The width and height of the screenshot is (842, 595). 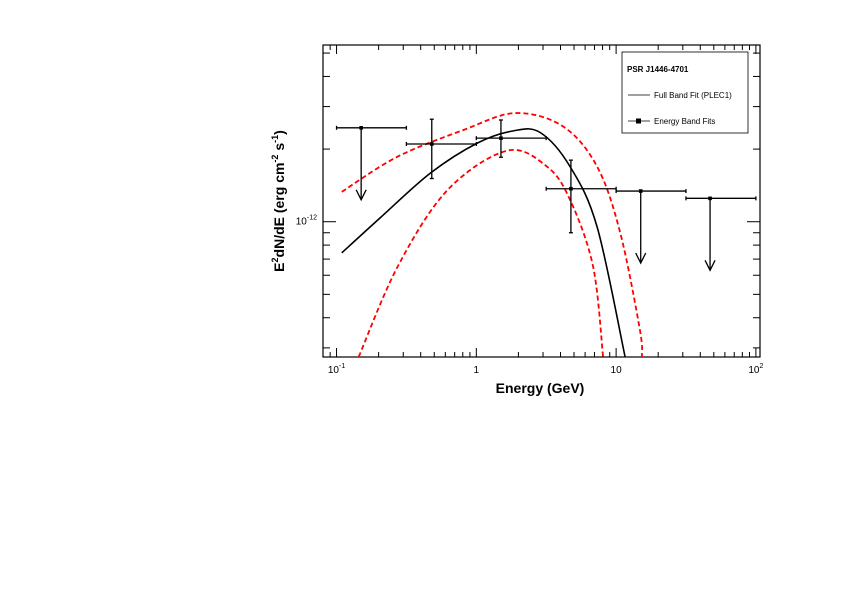 I want to click on x-tick-label: 10⁻¹, so click(x=336, y=369).